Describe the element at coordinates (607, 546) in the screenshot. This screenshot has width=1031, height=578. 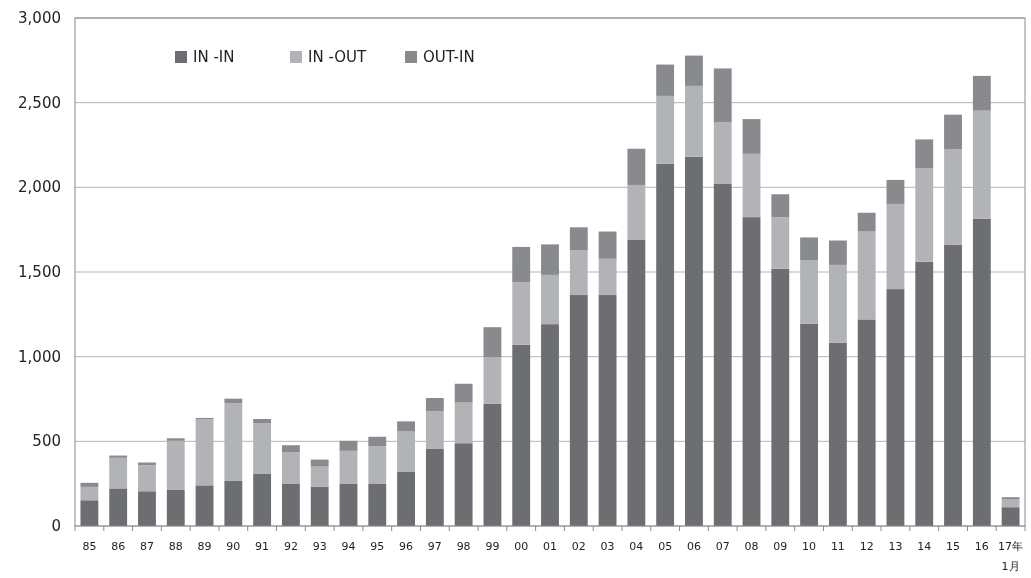
I see `x-tick-label: 03` at that location.